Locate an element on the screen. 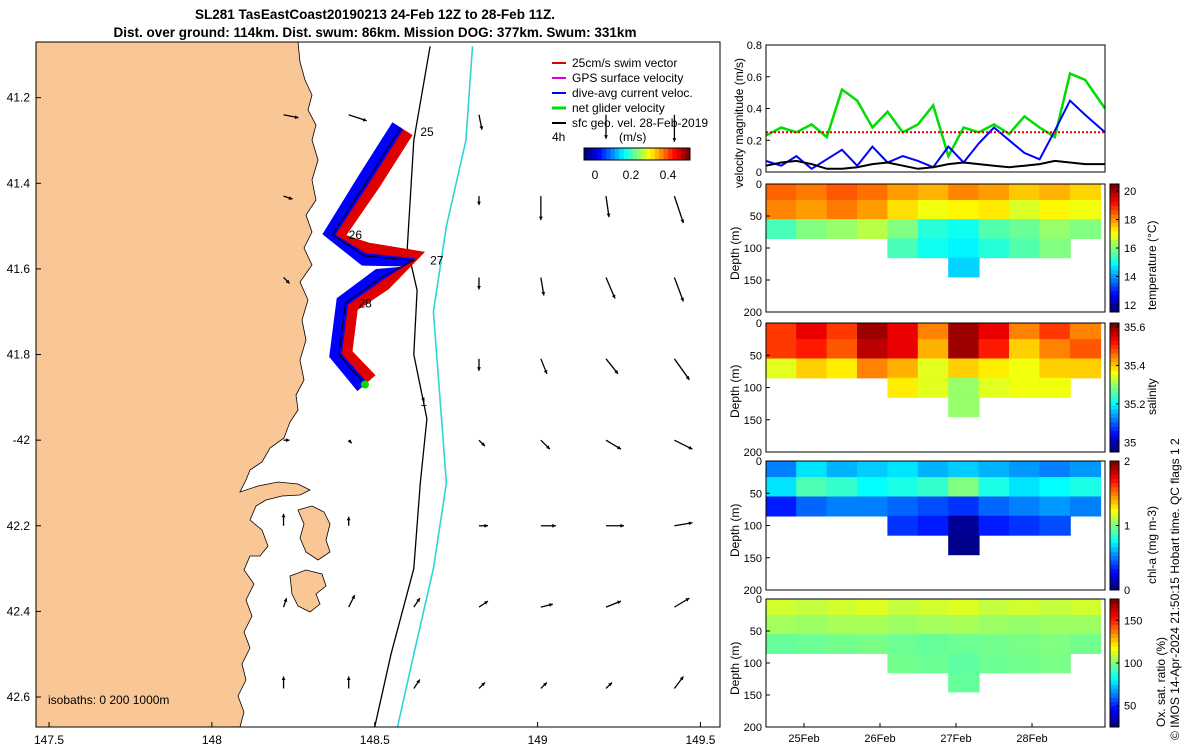 The height and width of the screenshot is (750, 1200). temperature-y-ticks: 0 50 100 150 200 is located at coordinates (757, 249).